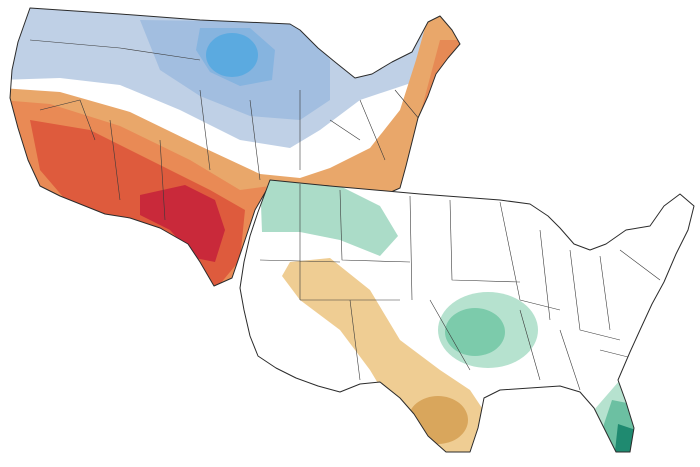 This screenshot has width=700, height=467. I want to click on blue-region-core, so click(232, 55).